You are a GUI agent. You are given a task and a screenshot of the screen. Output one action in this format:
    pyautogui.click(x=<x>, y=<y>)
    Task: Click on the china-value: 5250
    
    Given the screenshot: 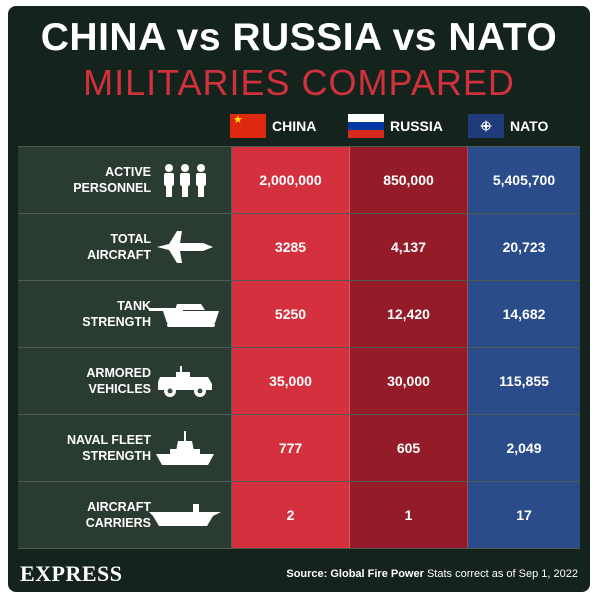 What is the action you would take?
    pyautogui.click(x=291, y=314)
    